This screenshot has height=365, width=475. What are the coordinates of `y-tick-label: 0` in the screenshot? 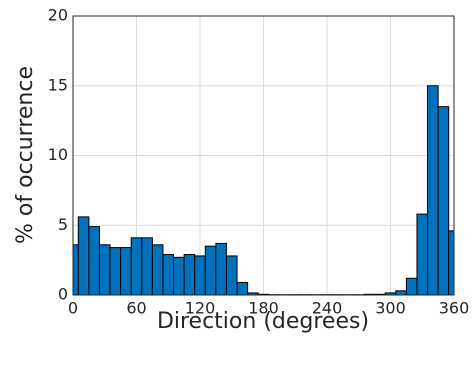 It's located at (63, 294).